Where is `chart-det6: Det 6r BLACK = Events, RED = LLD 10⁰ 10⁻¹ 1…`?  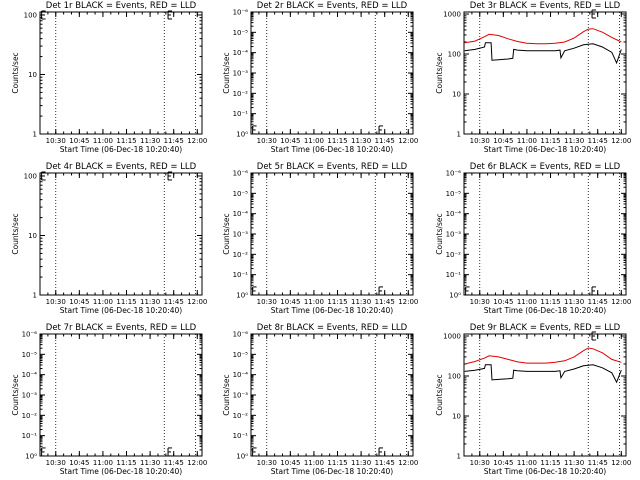
chart-det6: Det 6r BLACK = Events, RED = LLD 10⁰ 10⁻¹ 1… is located at coordinates (533, 238).